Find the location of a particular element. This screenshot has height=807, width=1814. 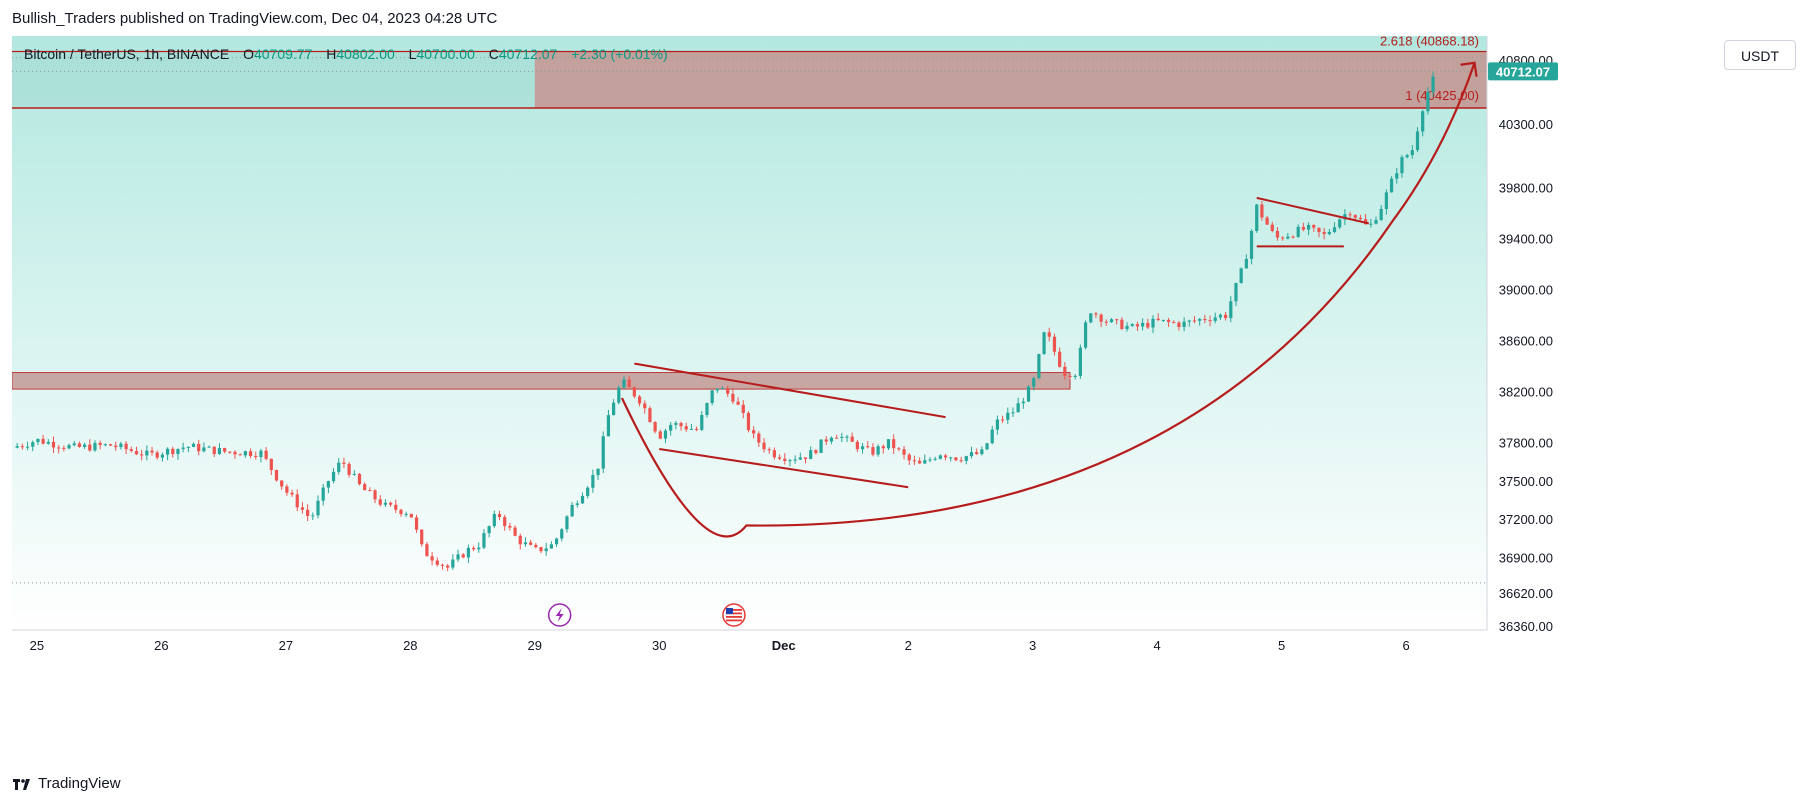

open-value: 40709.77 is located at coordinates (283, 54).